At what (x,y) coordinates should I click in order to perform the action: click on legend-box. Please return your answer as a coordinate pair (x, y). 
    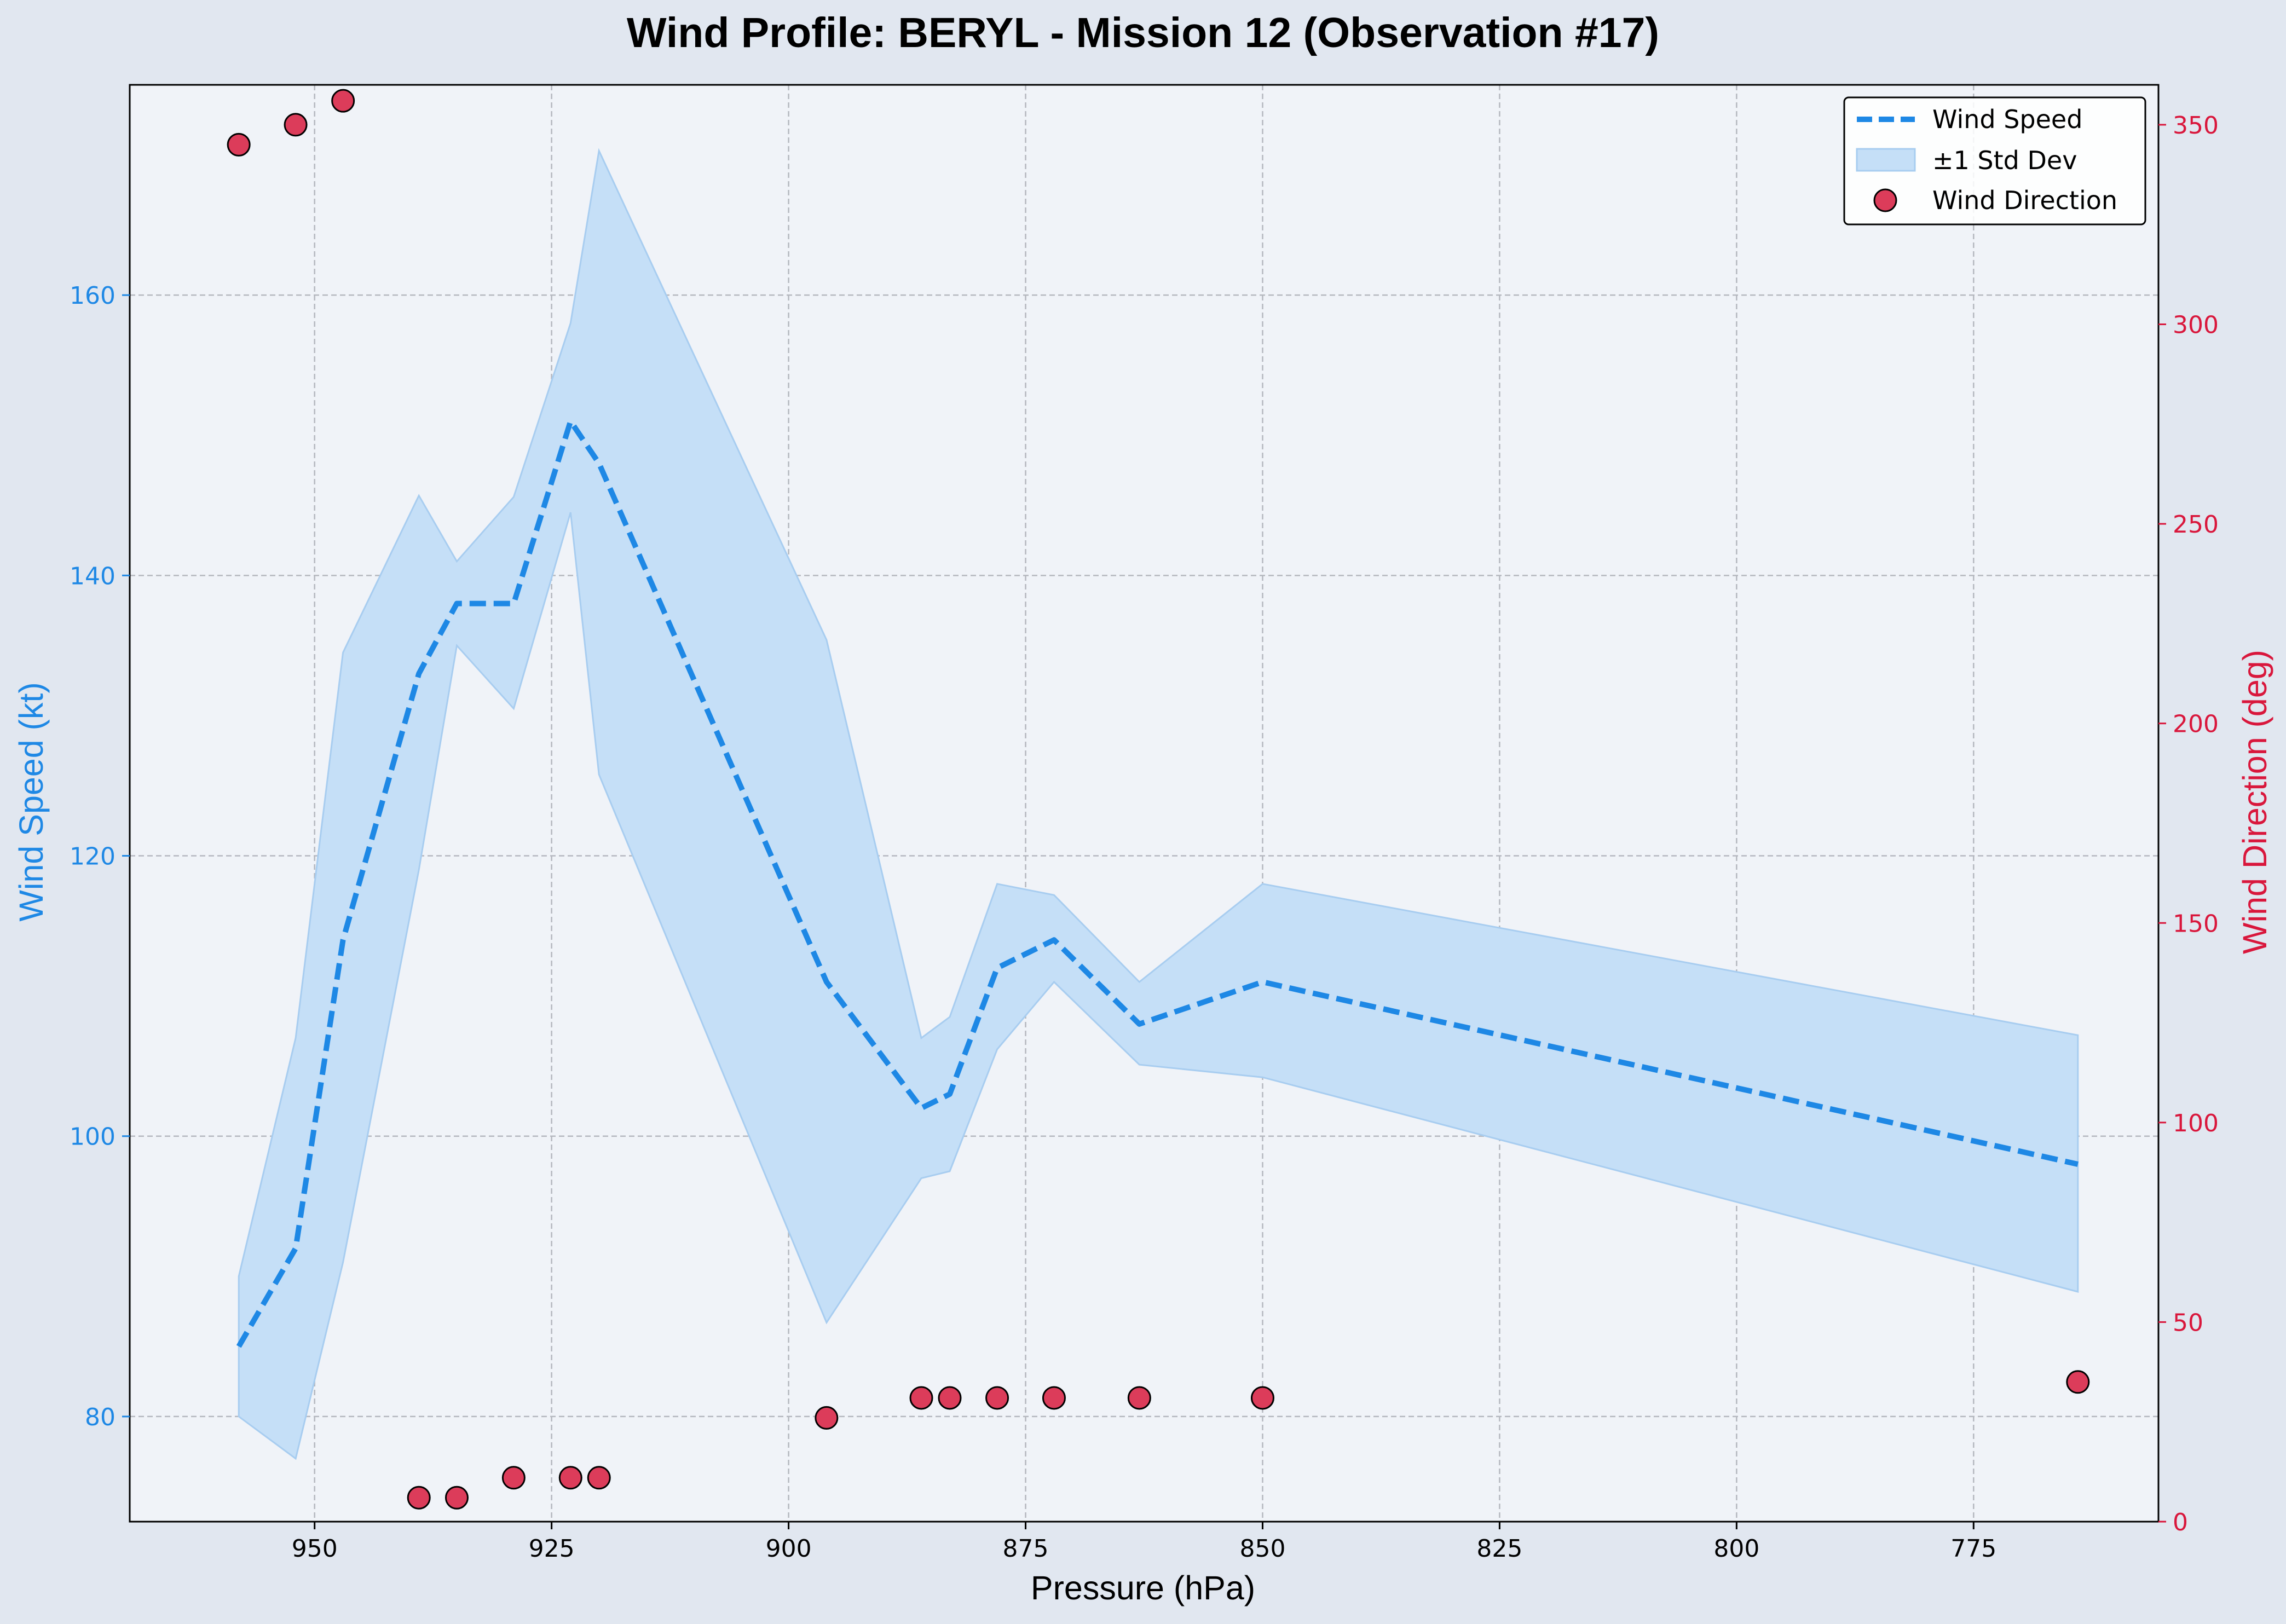
    Looking at the image, I should click on (1994, 161).